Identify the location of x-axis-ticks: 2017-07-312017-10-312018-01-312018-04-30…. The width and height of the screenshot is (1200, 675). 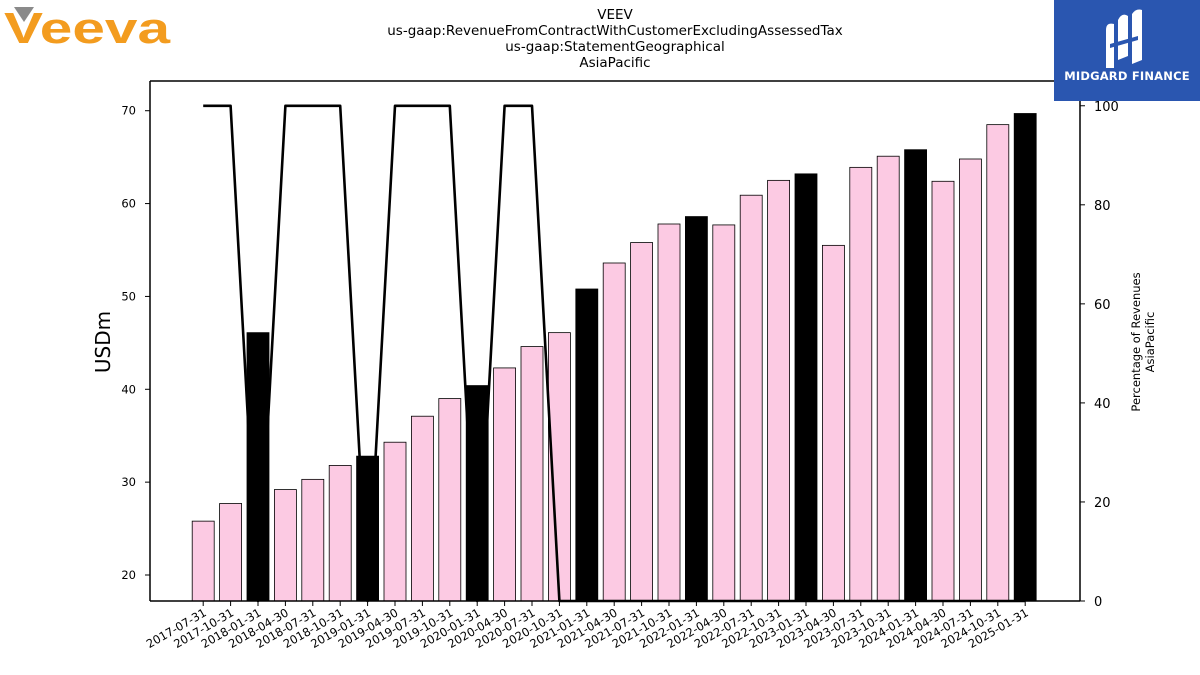
(587, 626).